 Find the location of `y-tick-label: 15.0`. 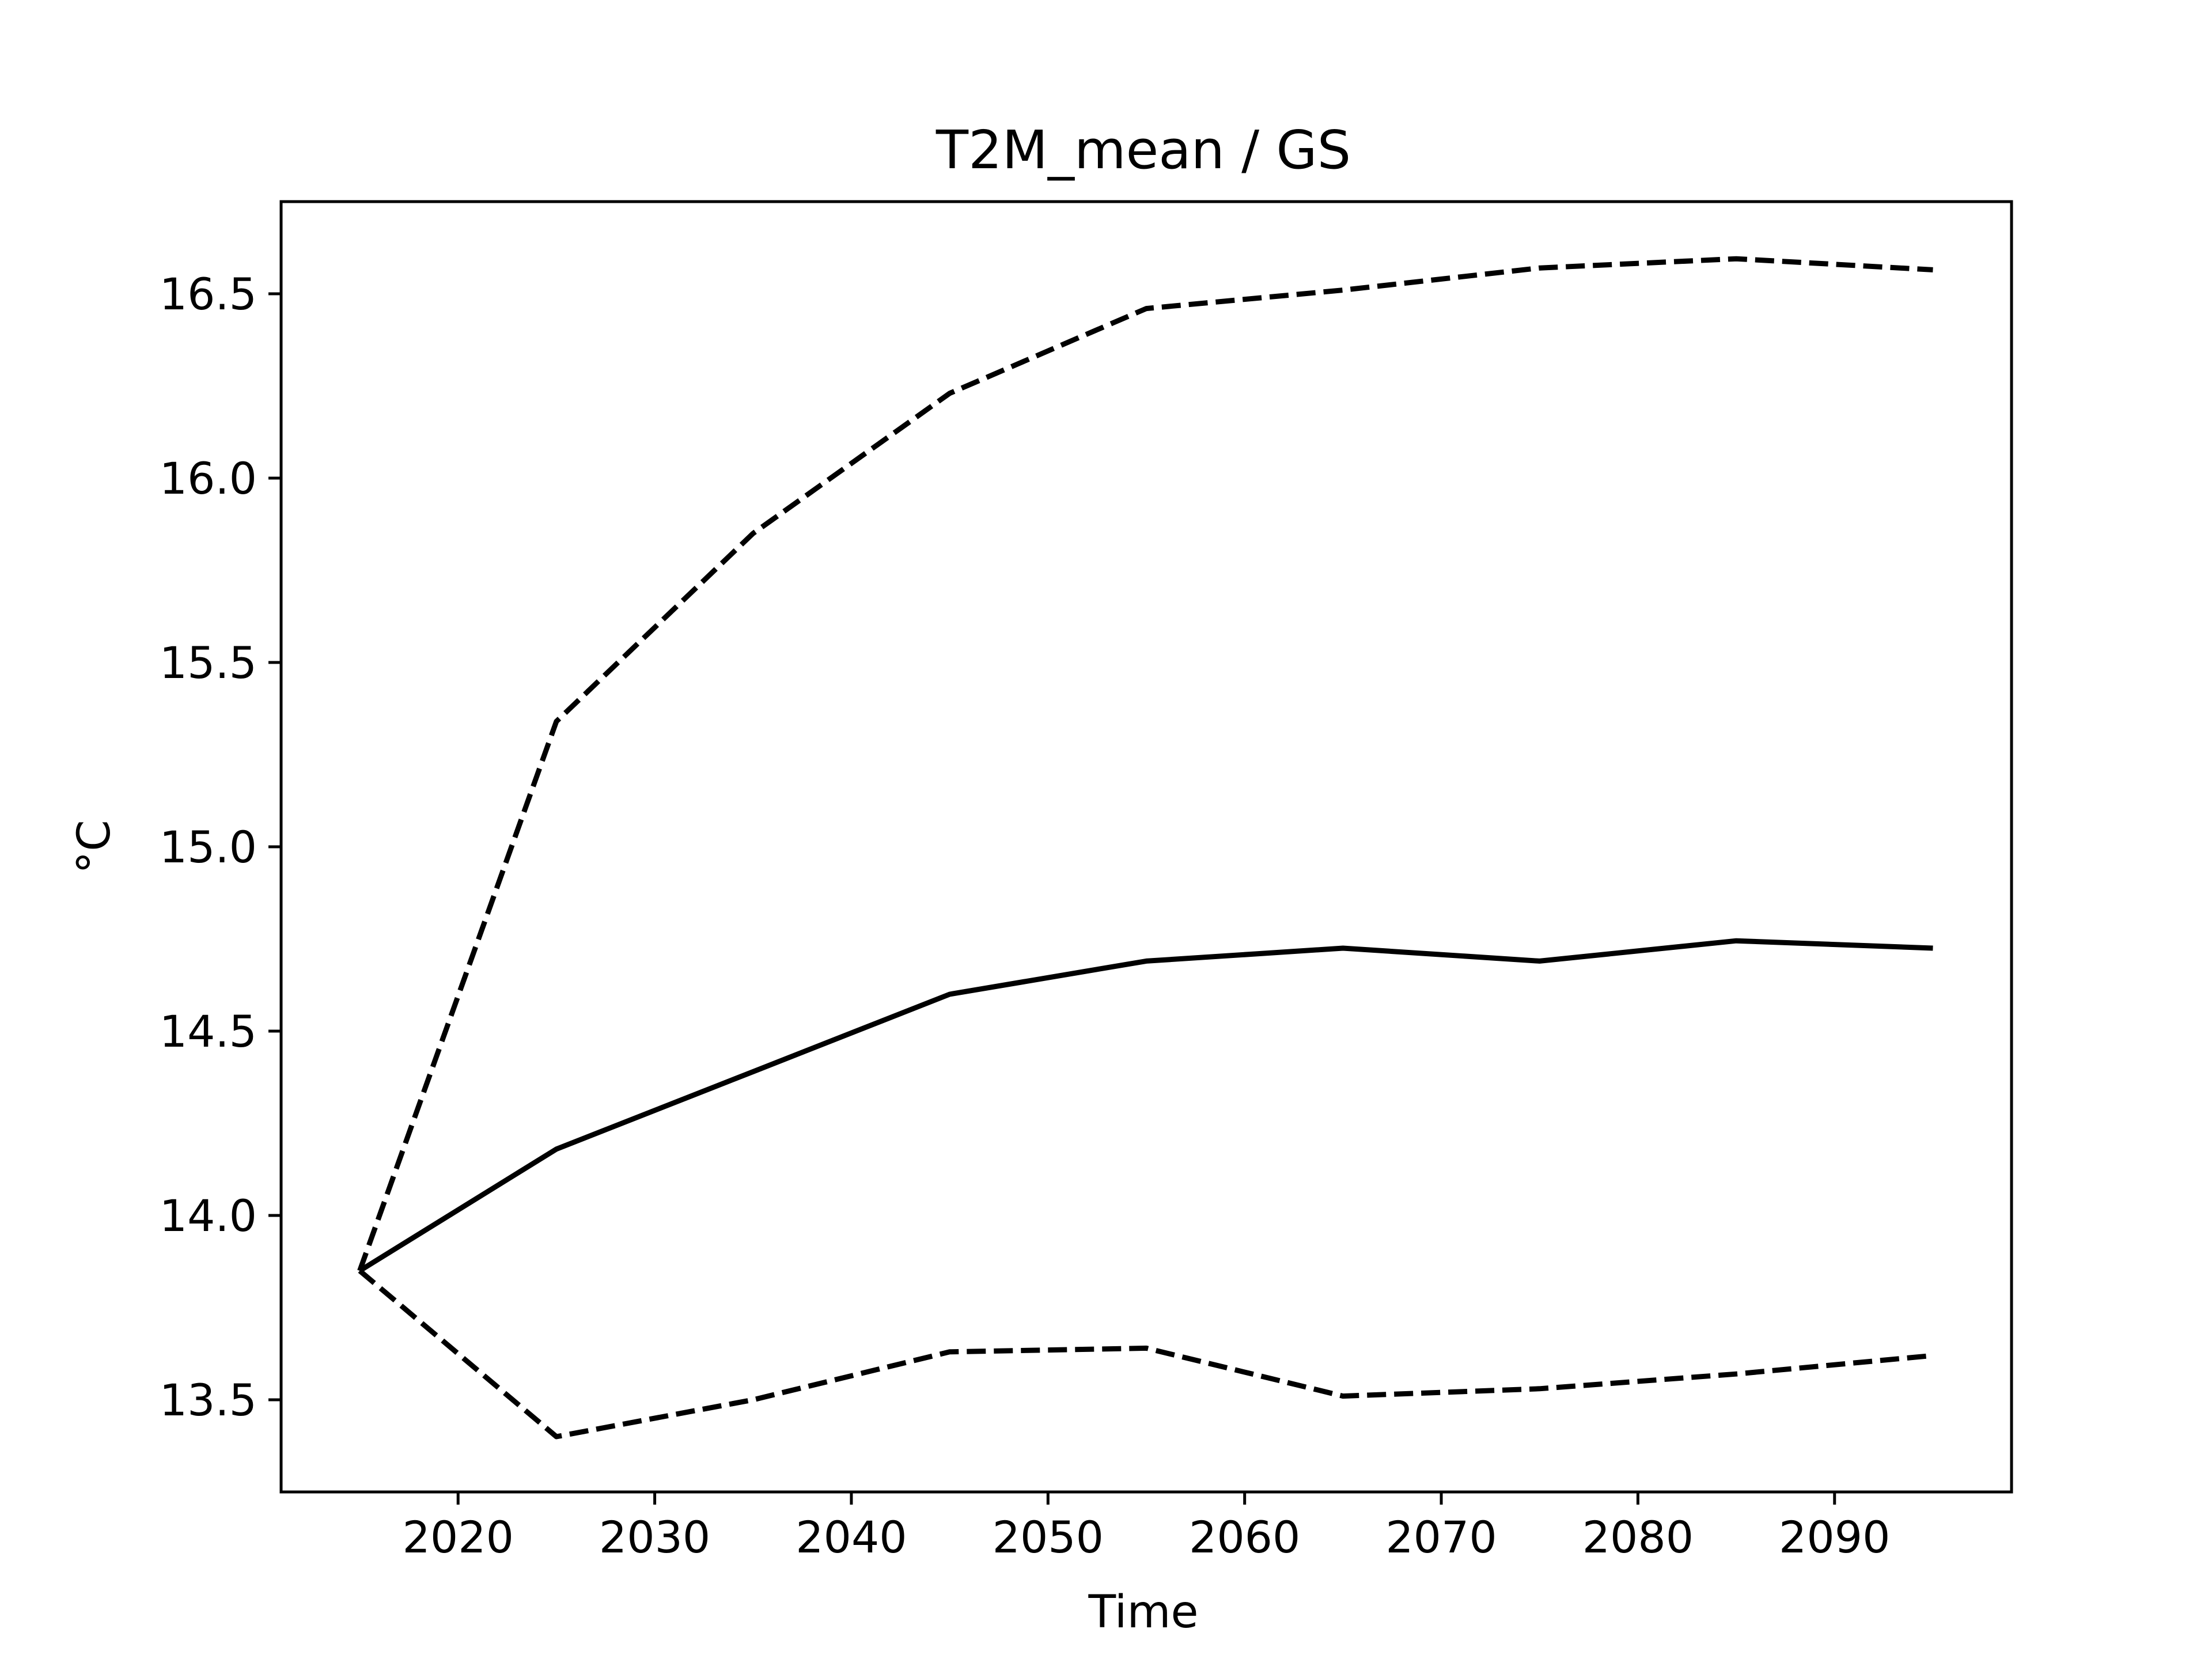

y-tick-label: 15.0 is located at coordinates (208, 847).